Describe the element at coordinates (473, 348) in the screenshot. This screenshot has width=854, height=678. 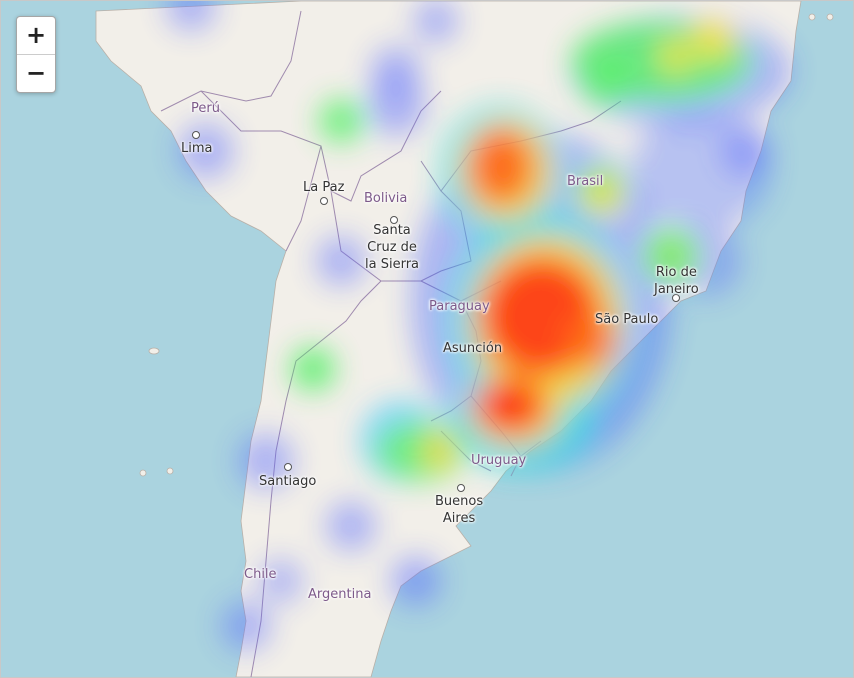
I see `label-asuncion: Asunción` at that location.